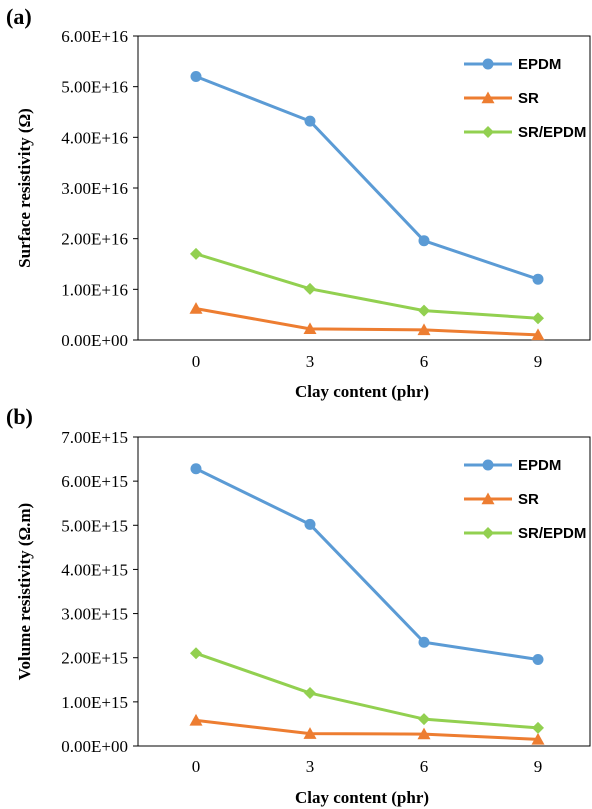 The image size is (592, 809). I want to click on y-tick-label: 5.00E+16, so click(94, 87).